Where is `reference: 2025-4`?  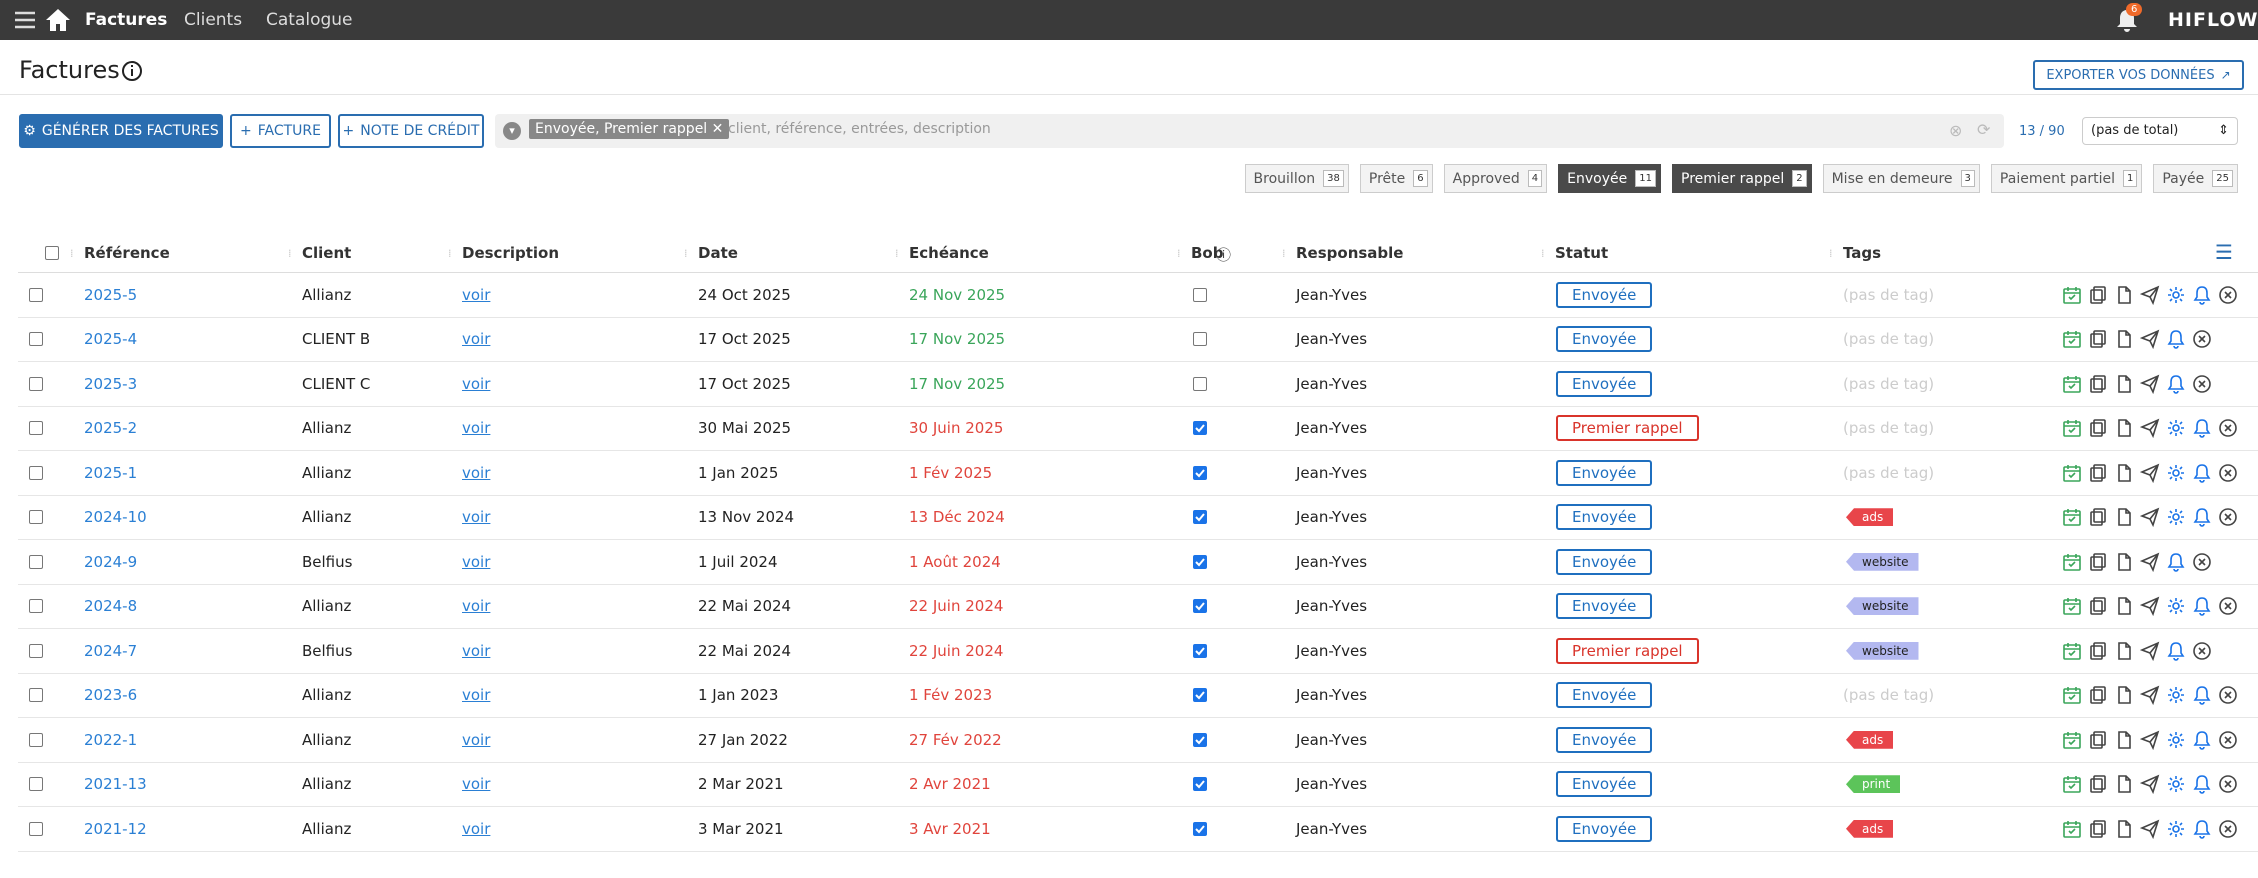
reference: 2025-4 is located at coordinates (111, 339).